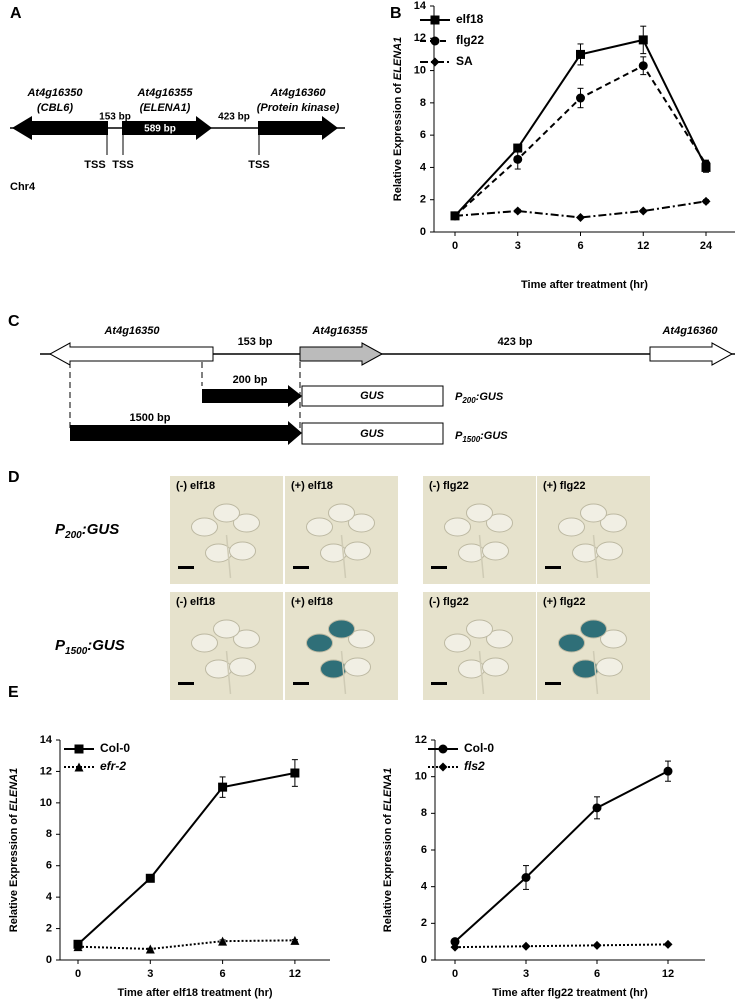 The height and width of the screenshot is (1001, 739). I want to click on legend-label: Col-0, so click(479, 748).